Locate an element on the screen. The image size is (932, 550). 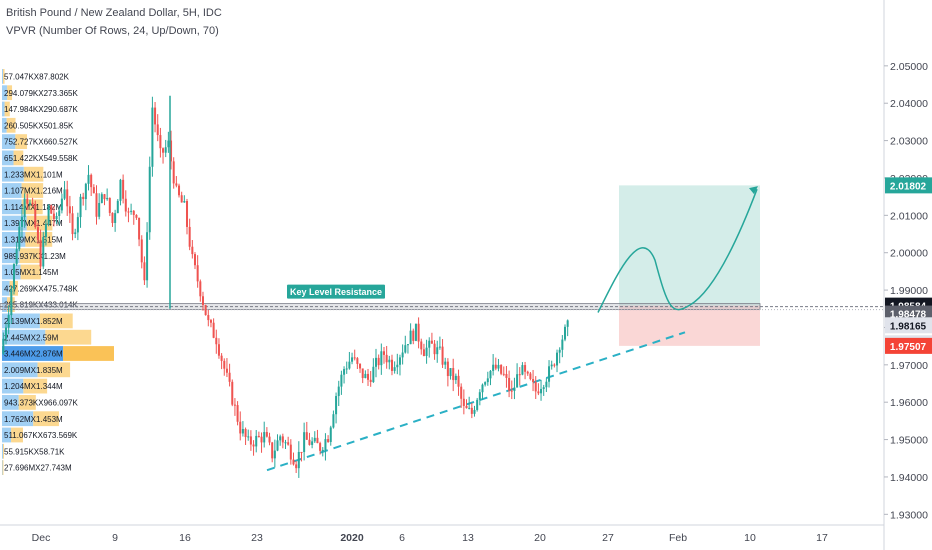
annotation-label: Key Level Resistance is located at coordinates (336, 292).